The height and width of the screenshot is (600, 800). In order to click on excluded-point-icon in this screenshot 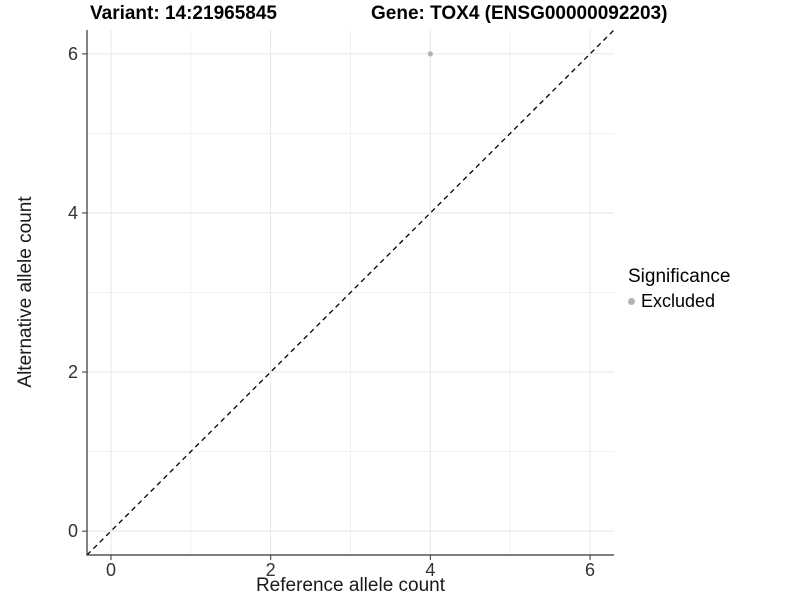, I will do `click(631, 301)`.